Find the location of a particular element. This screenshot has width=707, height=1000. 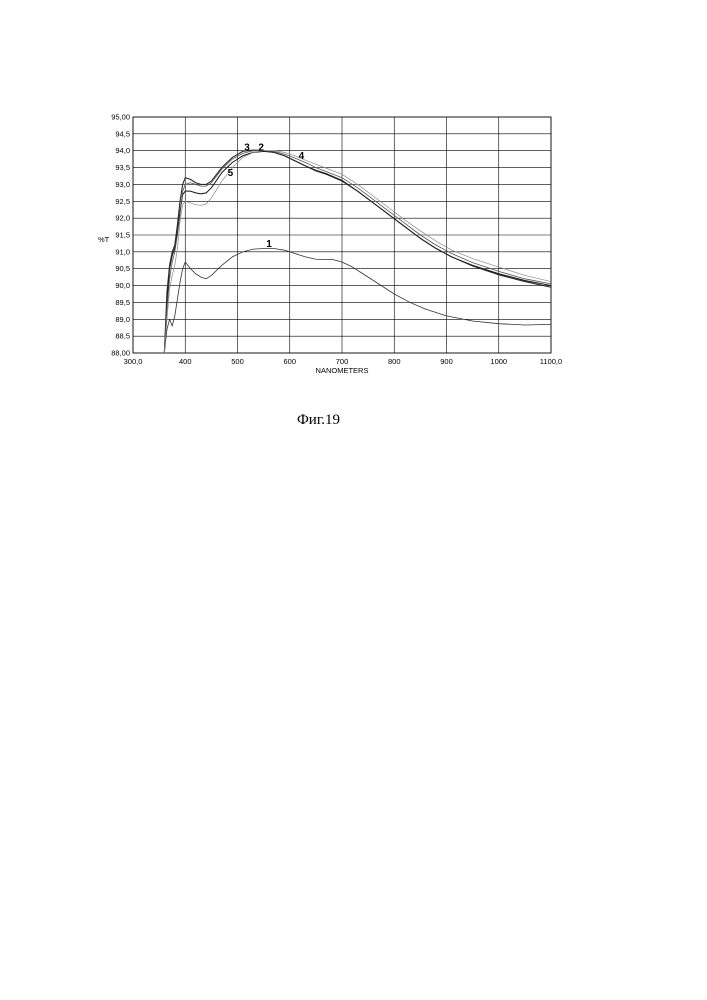

y-axis-title: %T is located at coordinates (104, 239).